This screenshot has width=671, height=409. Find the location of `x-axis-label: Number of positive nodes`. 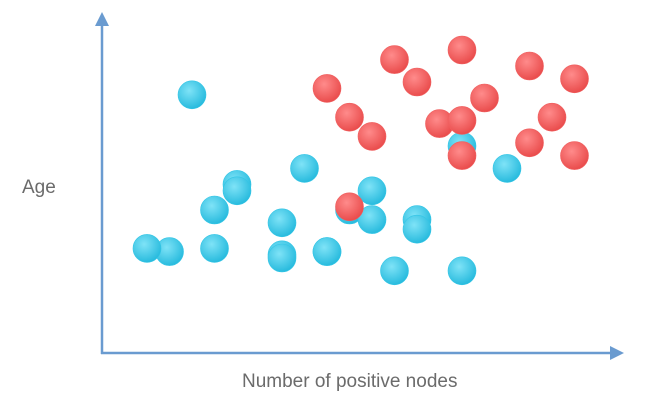

x-axis-label: Number of positive nodes is located at coordinates (350, 381).